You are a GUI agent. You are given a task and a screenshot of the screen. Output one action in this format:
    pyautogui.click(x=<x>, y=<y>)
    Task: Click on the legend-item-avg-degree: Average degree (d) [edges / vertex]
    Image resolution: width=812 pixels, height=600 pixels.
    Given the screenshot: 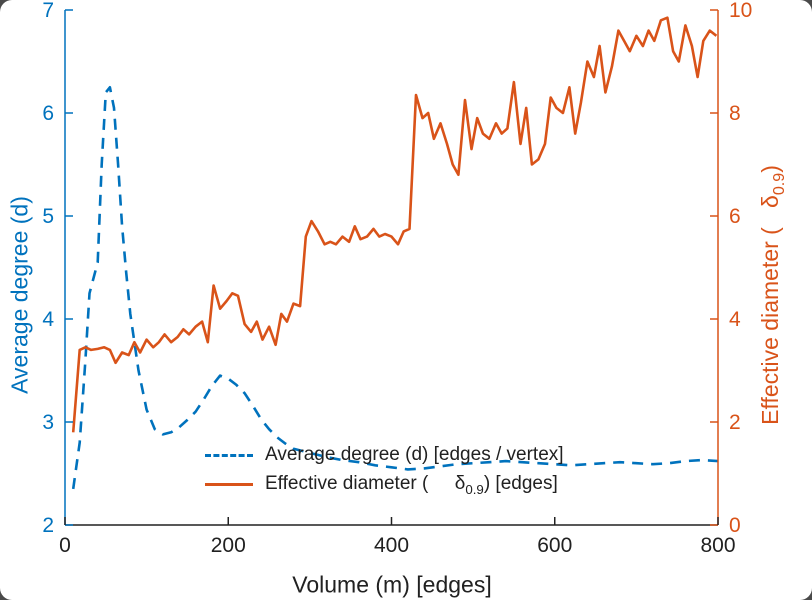 What is the action you would take?
    pyautogui.click(x=384, y=455)
    